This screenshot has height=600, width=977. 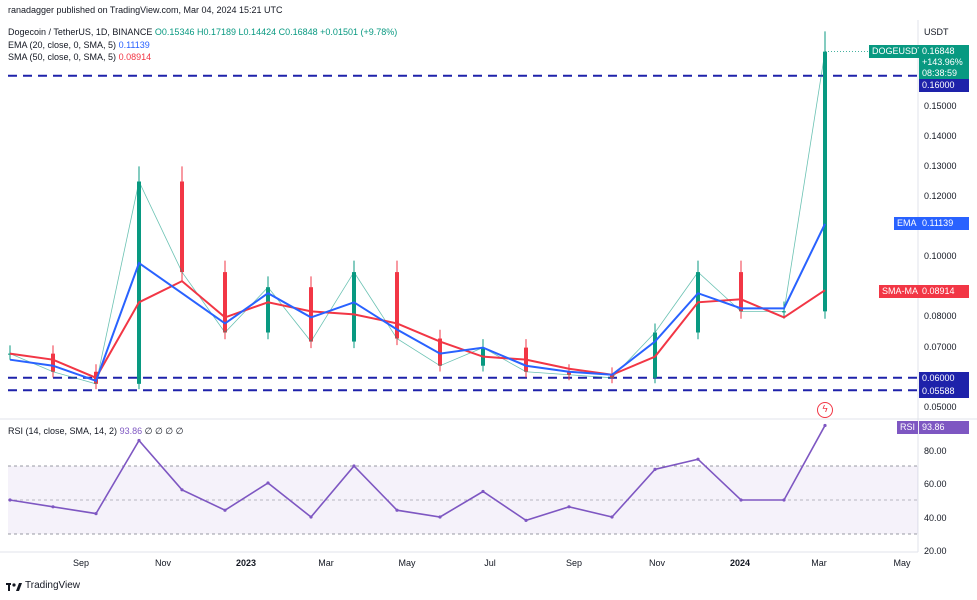 What do you see at coordinates (298, 32) in the screenshot?
I see `ohlc-close: C0.16848` at bounding box center [298, 32].